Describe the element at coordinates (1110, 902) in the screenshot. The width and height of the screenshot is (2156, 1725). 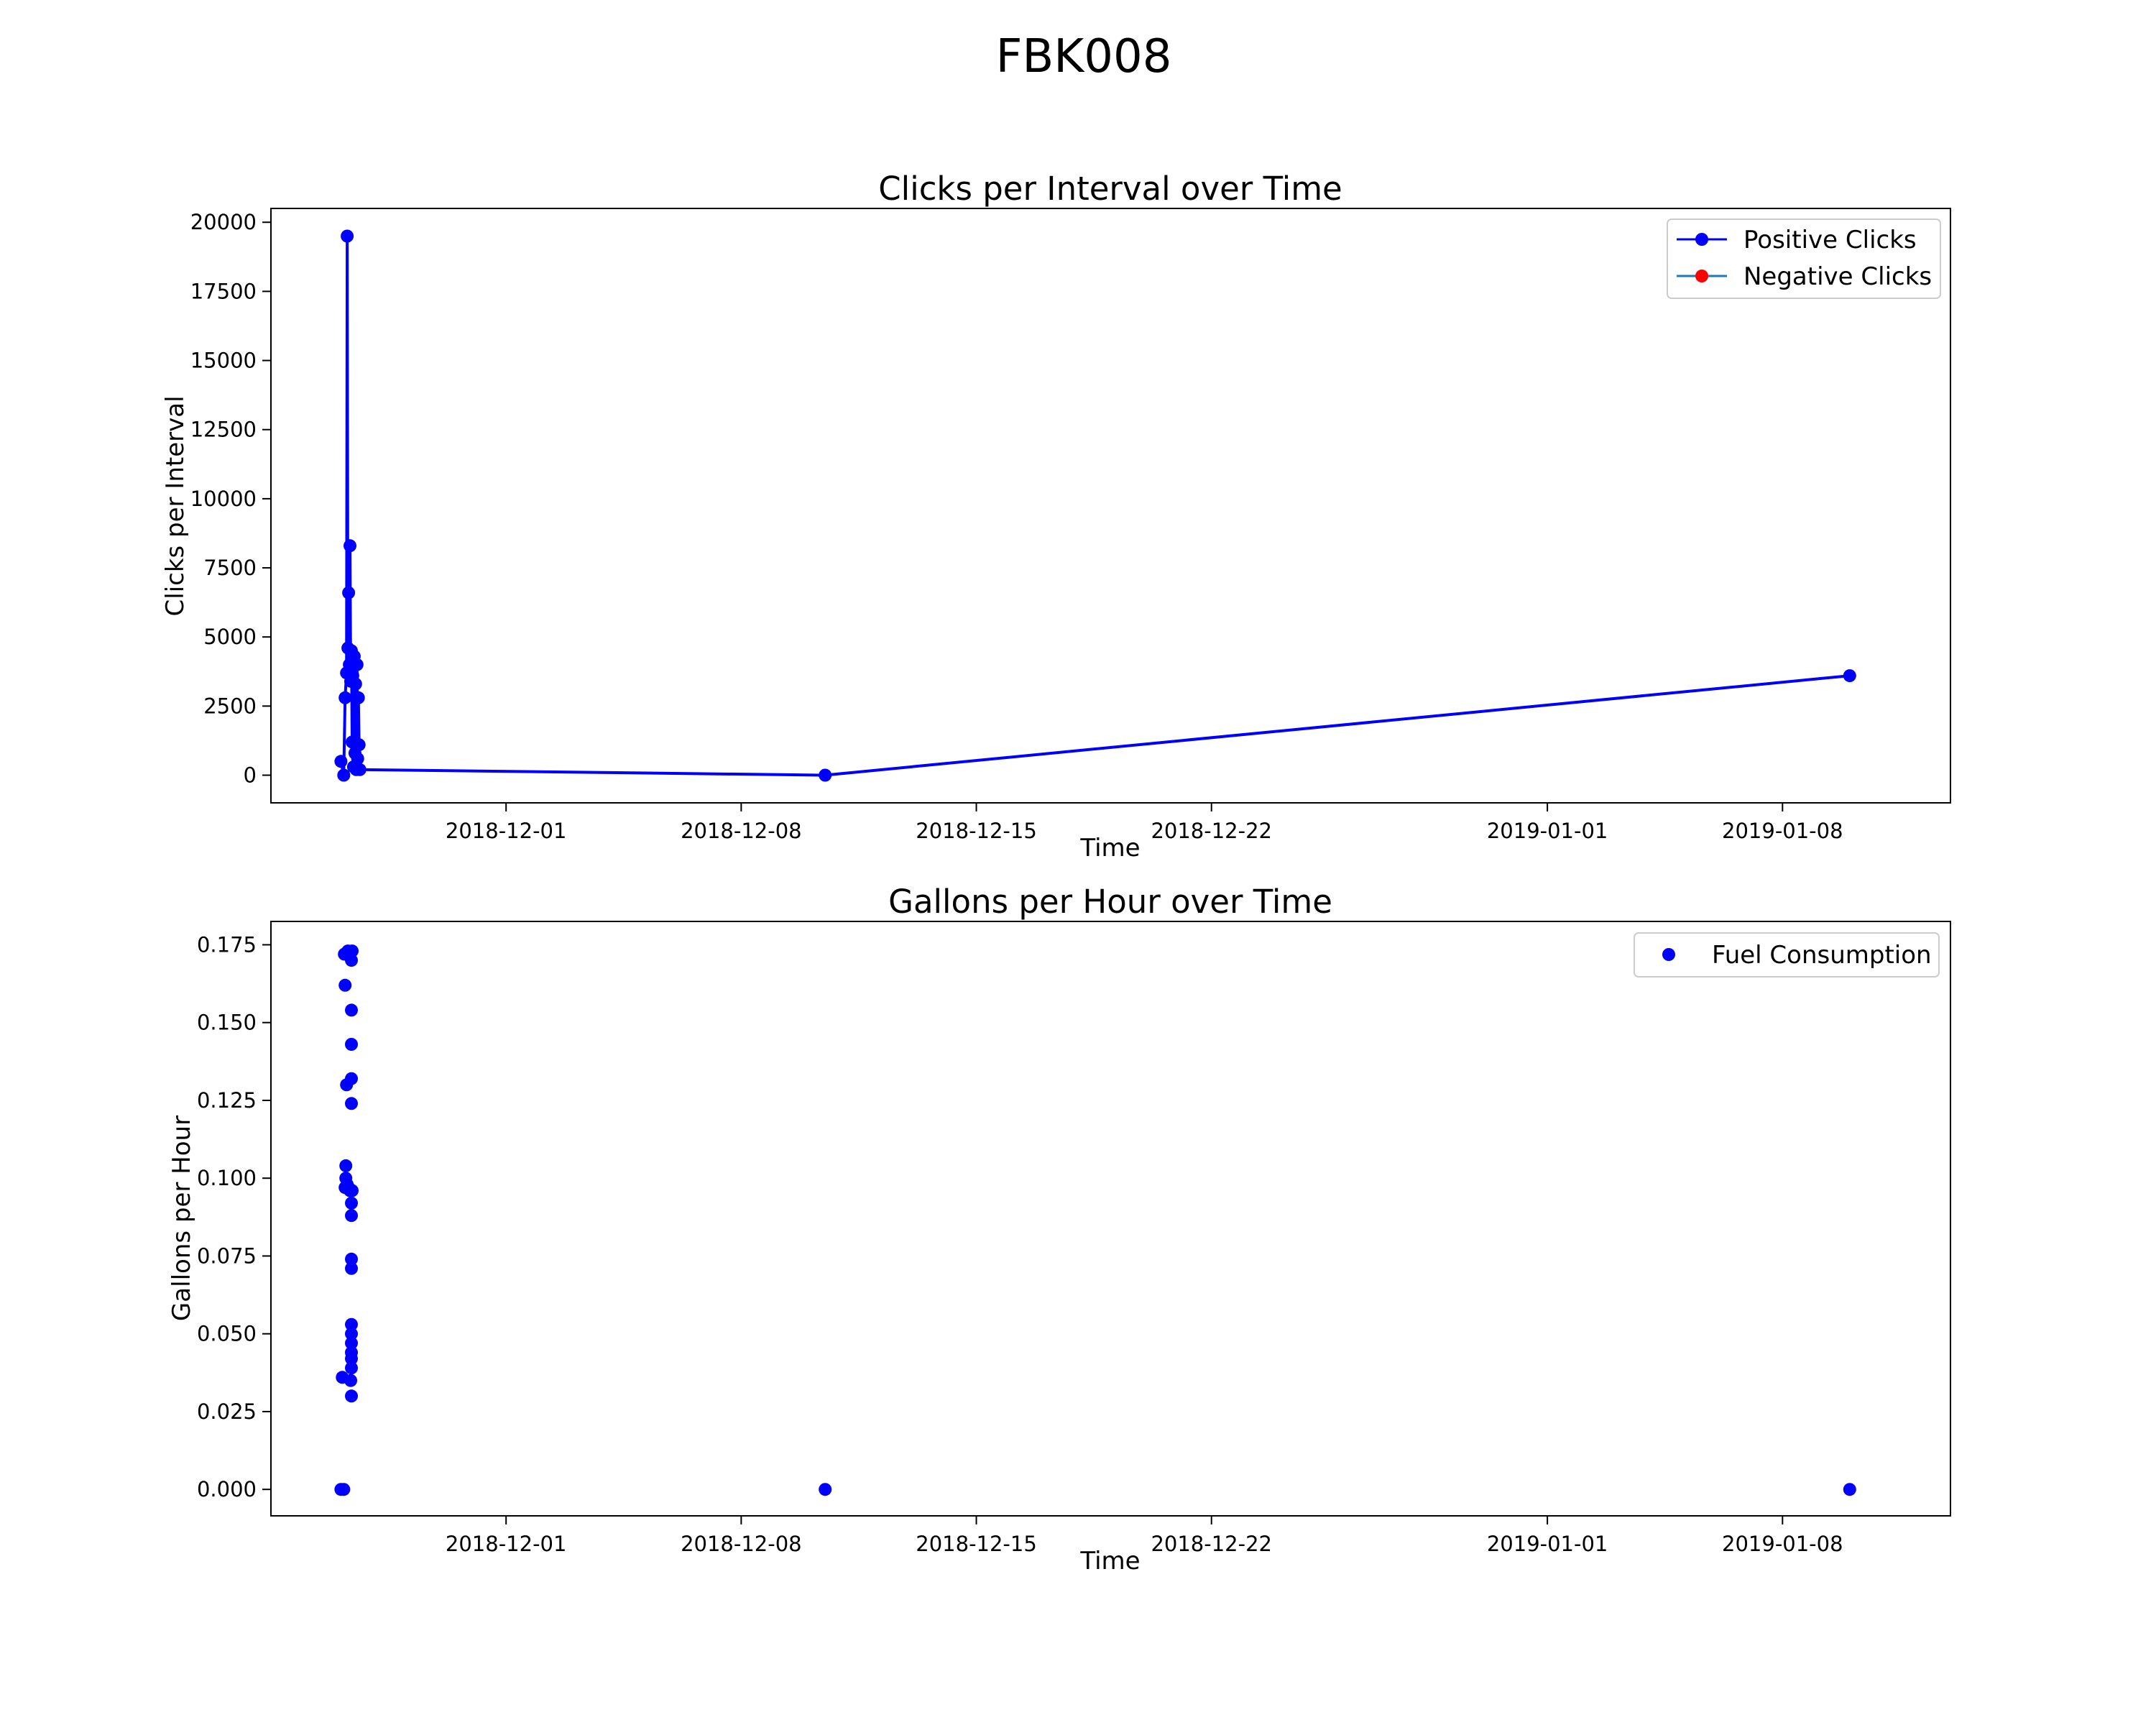
I see `gallons-chart-title: Gallons per Hour over Time` at that location.